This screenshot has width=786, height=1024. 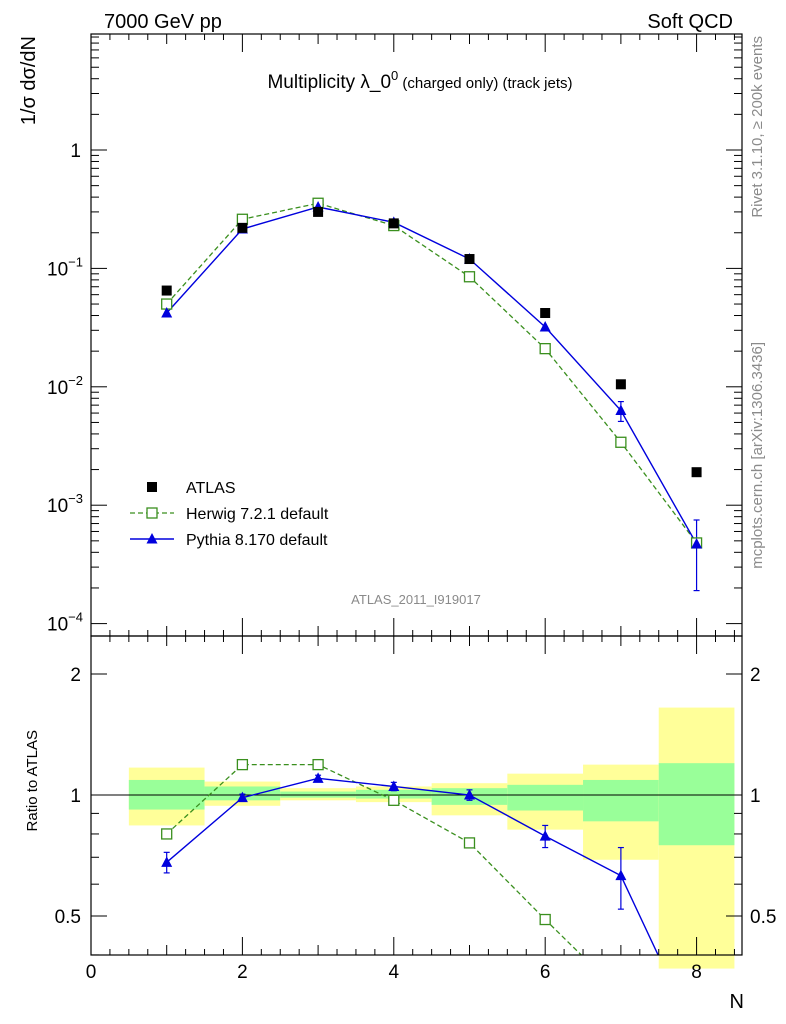 I want to click on ratio-series-clipped, so click(x=410, y=856).